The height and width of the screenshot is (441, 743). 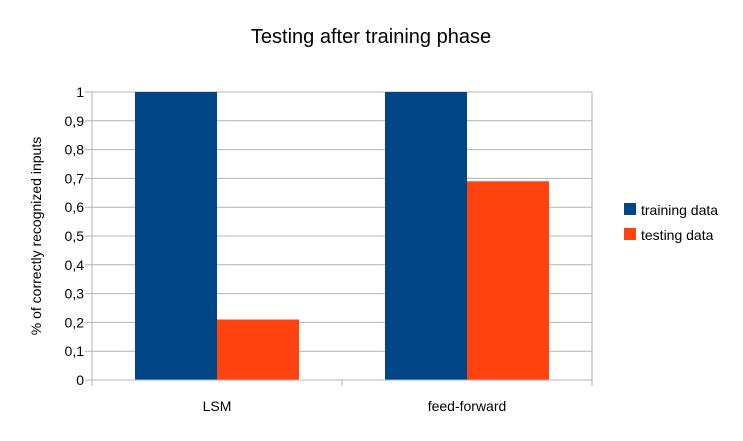 I want to click on bar-testing-data-LSM, so click(x=258, y=349).